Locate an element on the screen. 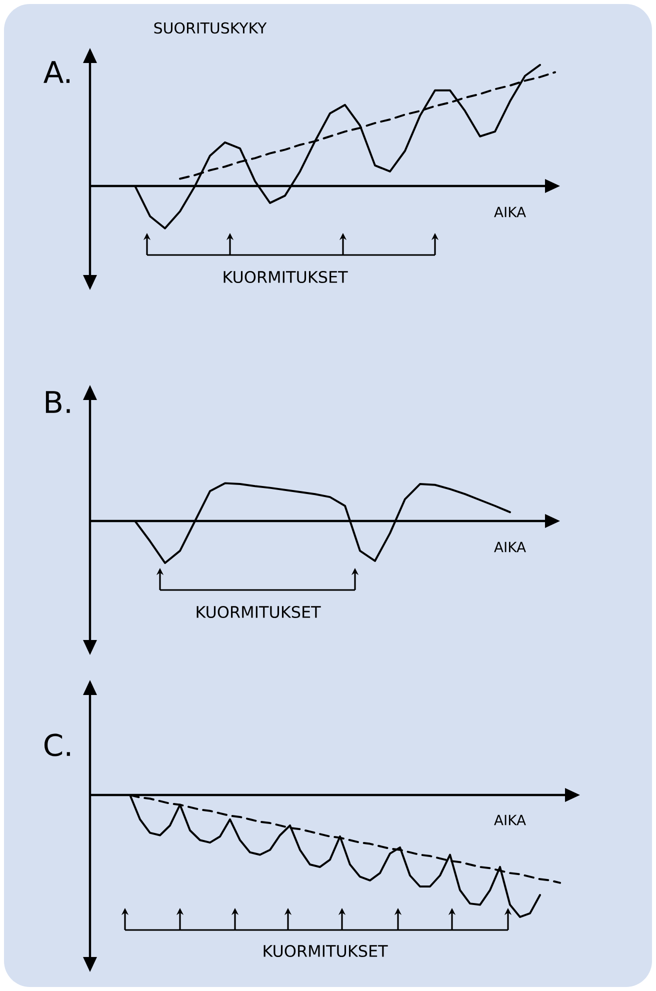  chart-title: C. is located at coordinates (57, 745).